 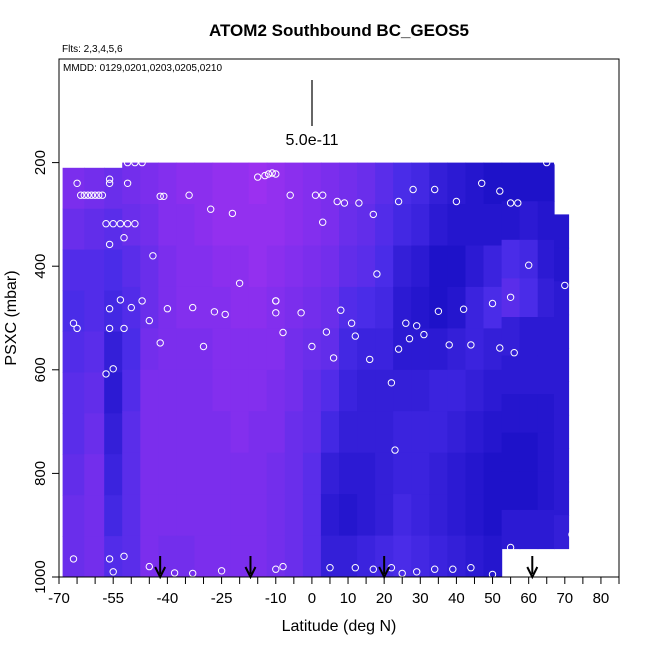 I want to click on x-tick-label: 80, so click(x=601, y=598).